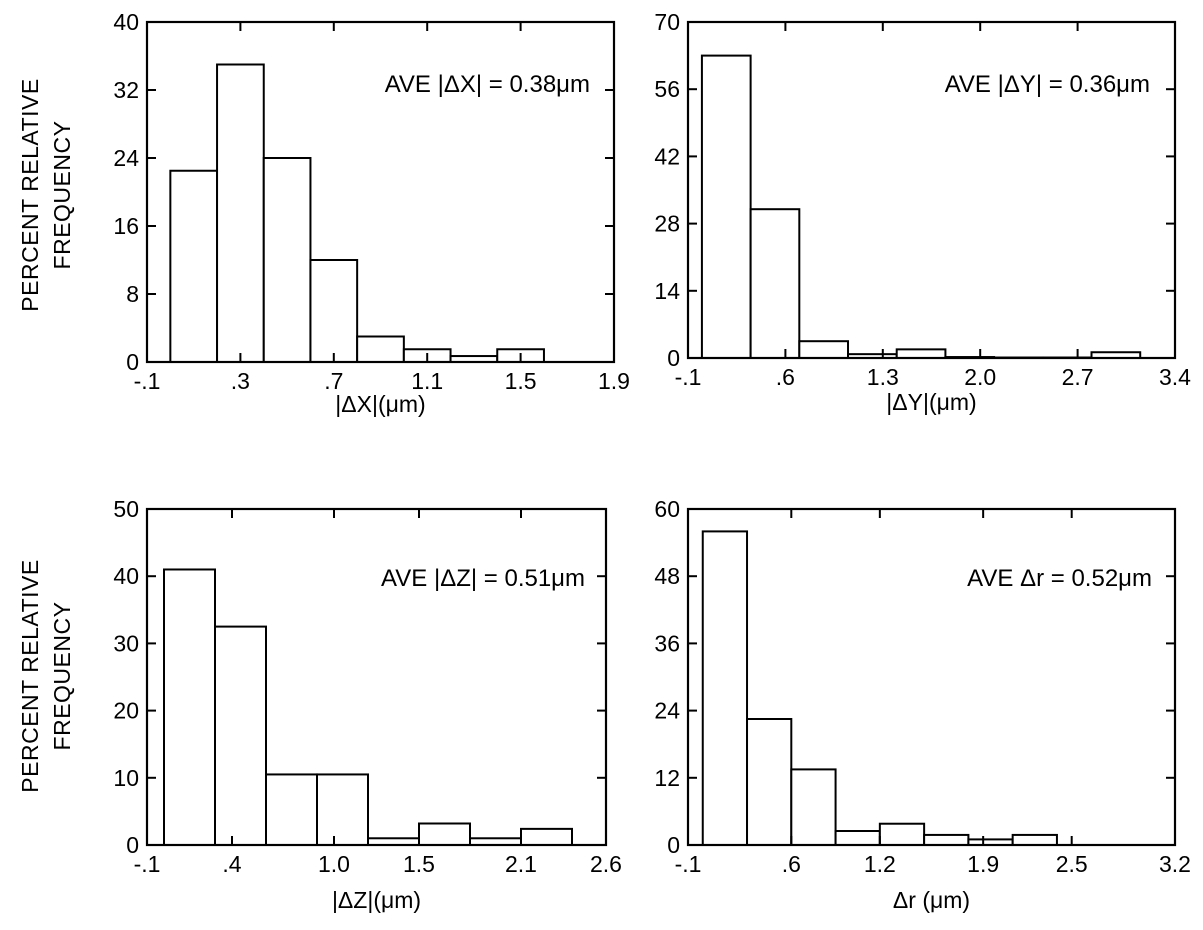 This screenshot has height=930, width=1203. What do you see at coordinates (688, 864) in the screenshot?
I see `xtick-label-dr-0: -.1` at bounding box center [688, 864].